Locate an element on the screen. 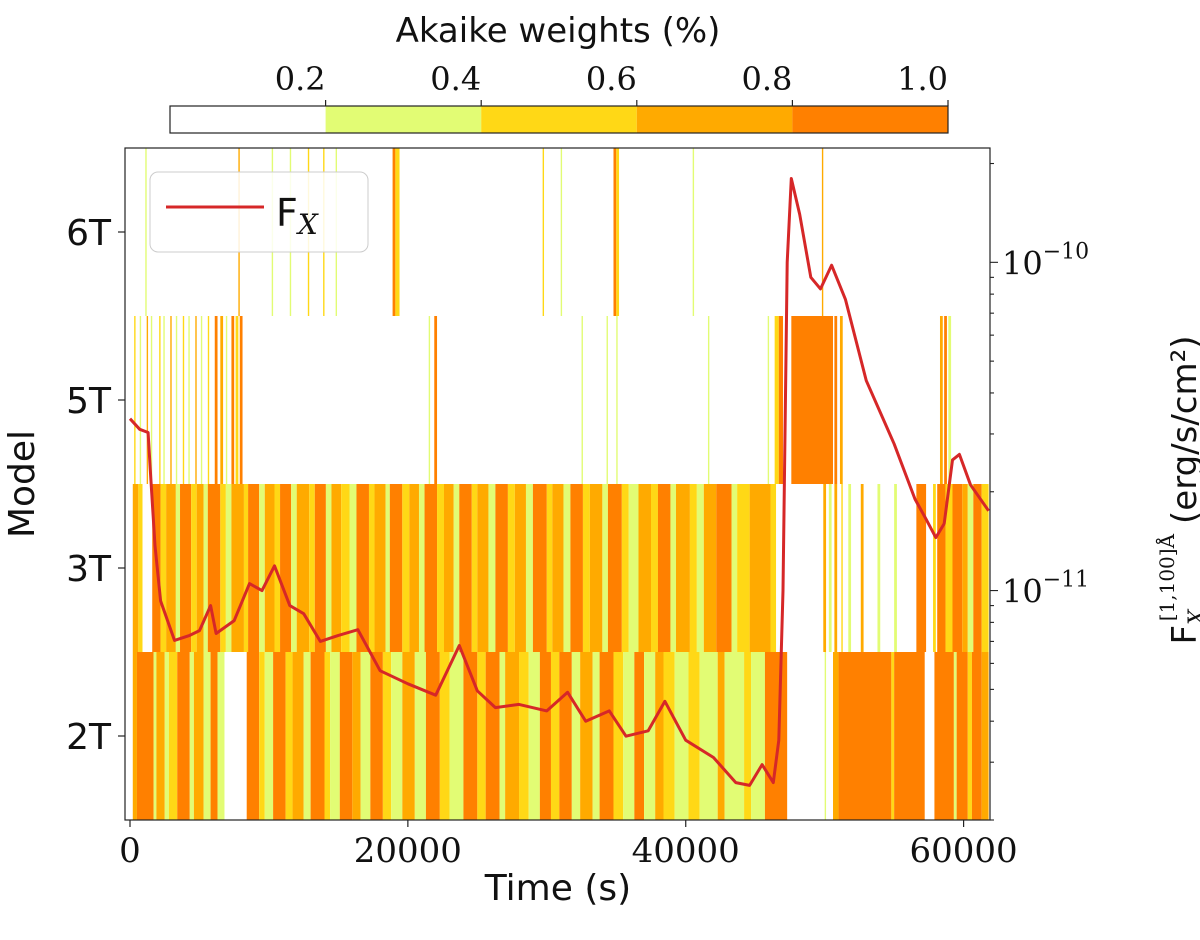  colorbar-tick-label: 1.0 is located at coordinates (922, 79).